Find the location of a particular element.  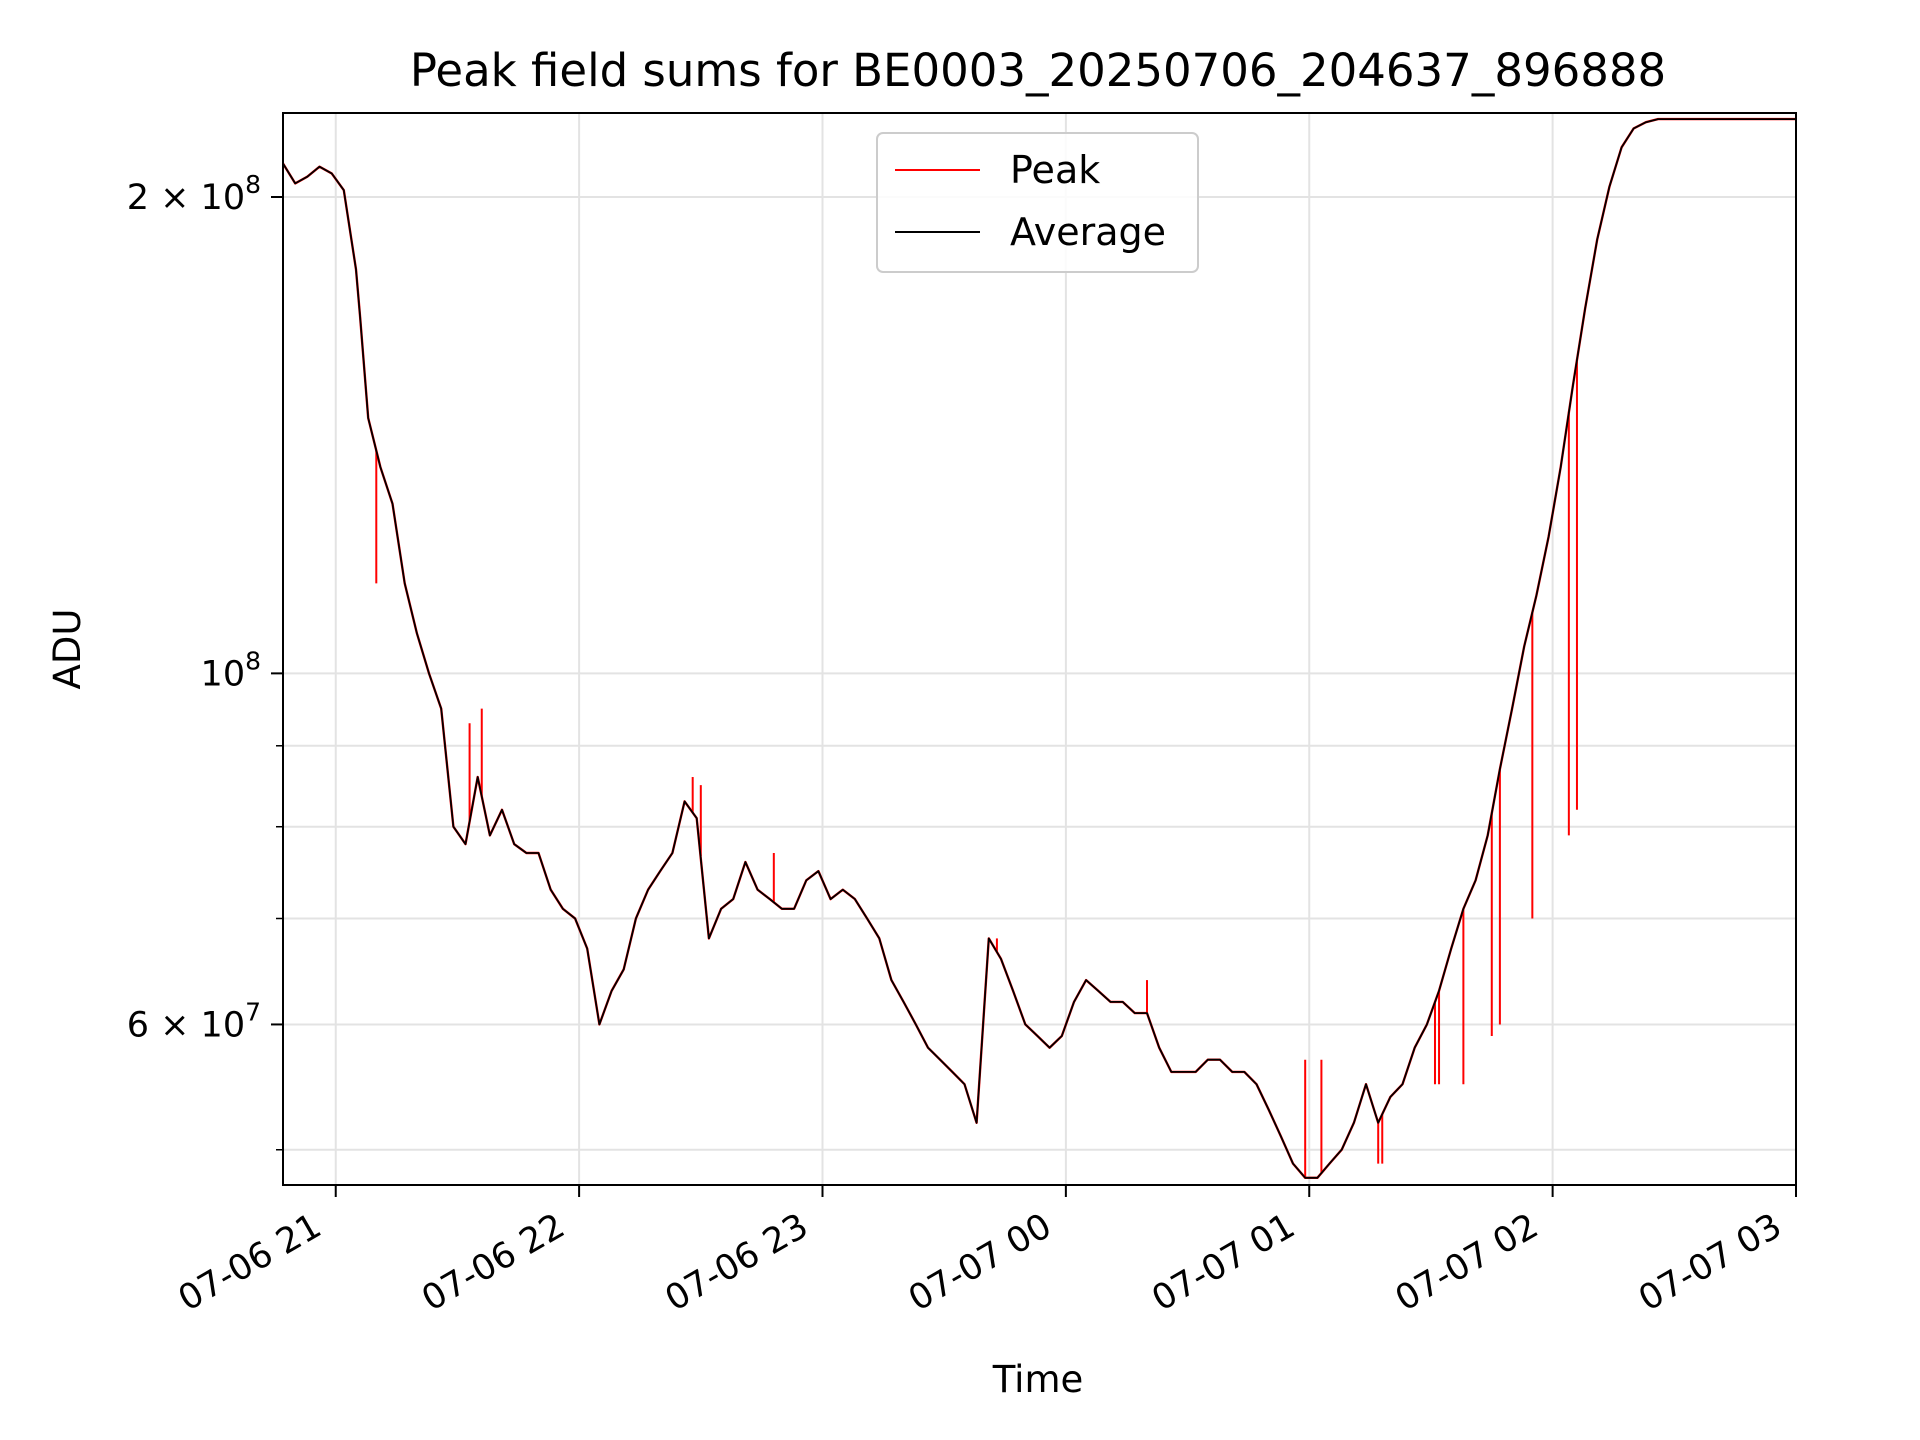

y-tick-label: 108 is located at coordinates (231, 670).